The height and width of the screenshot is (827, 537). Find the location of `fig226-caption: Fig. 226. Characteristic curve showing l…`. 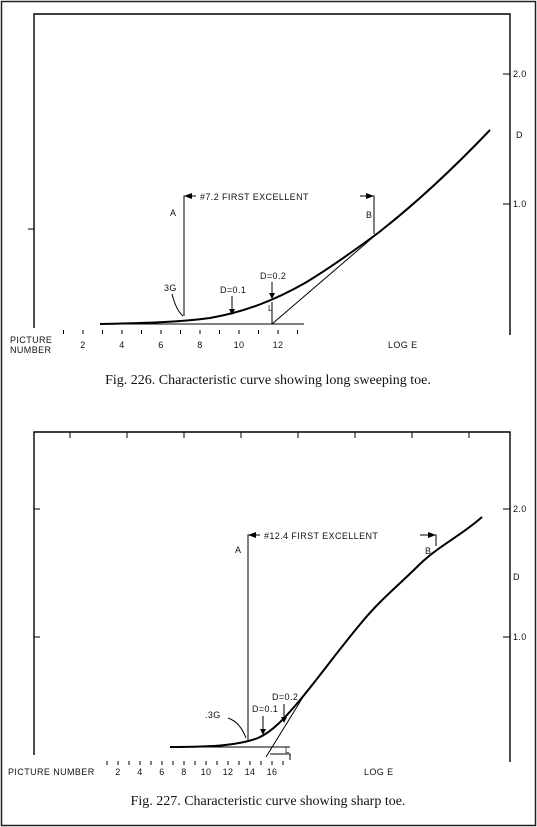

fig226-caption: Fig. 226. Characteristic curve showing l… is located at coordinates (268, 380).